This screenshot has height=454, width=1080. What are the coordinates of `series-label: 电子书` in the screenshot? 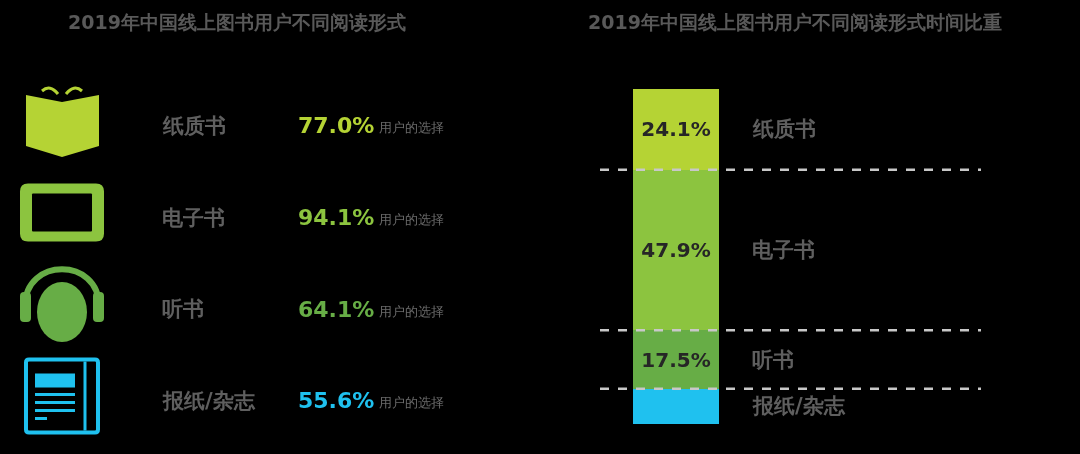 It's located at (783, 250).